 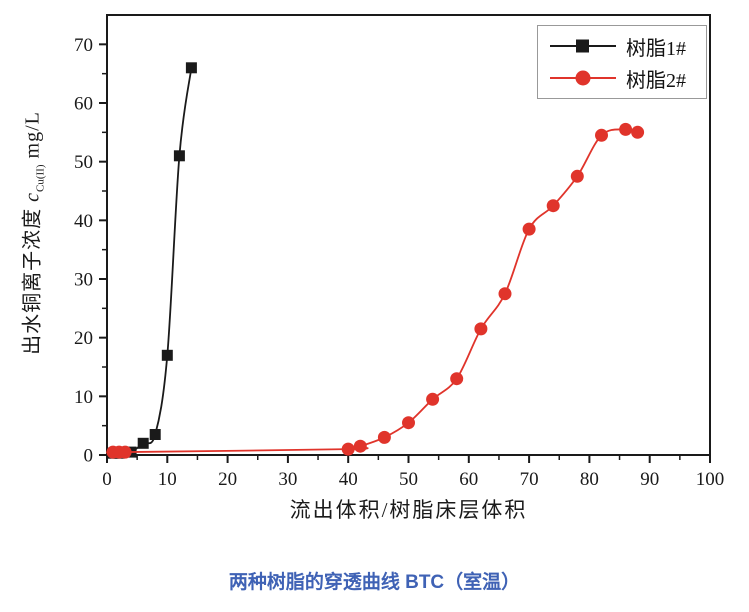 I want to click on y-tick-label: 50, so click(x=83, y=162).